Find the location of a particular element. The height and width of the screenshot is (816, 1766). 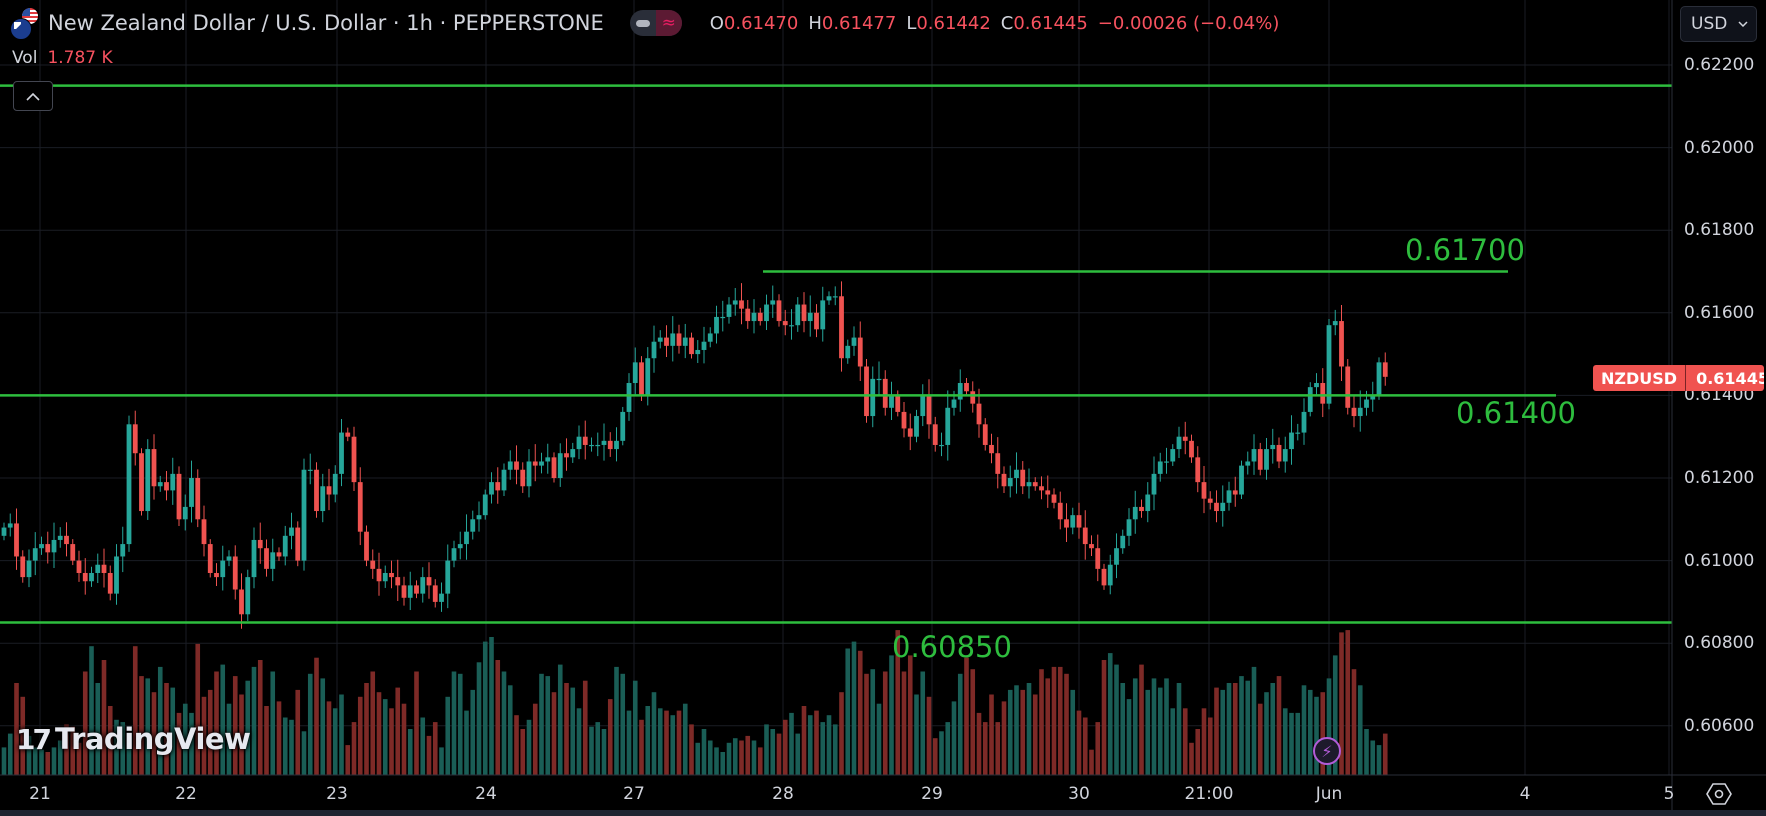

time-axis-label: 29 is located at coordinates (932, 794).